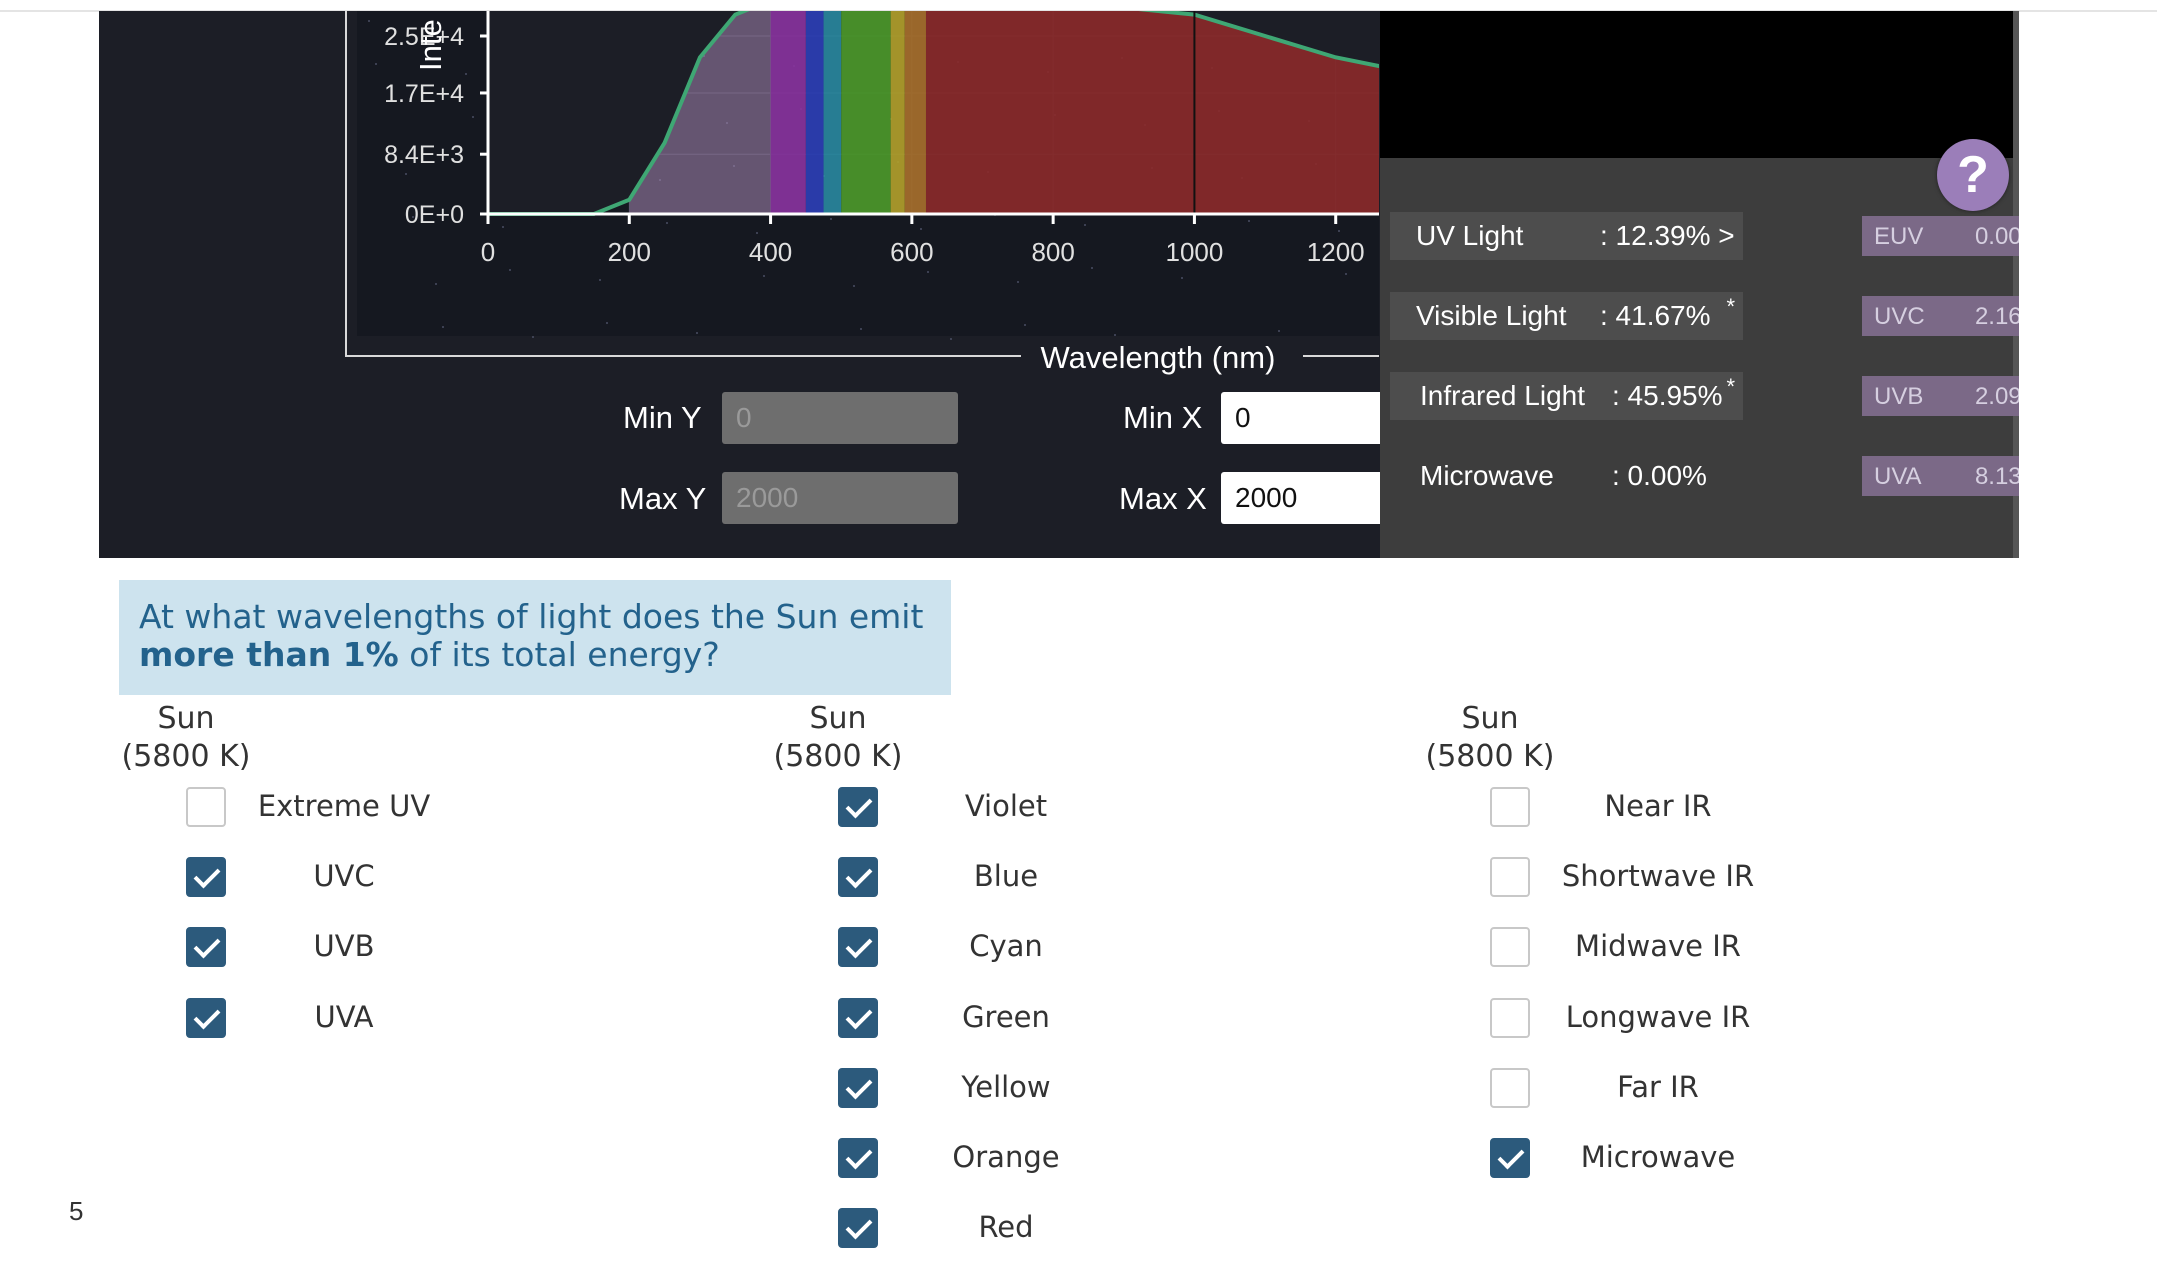  What do you see at coordinates (998, 1089) in the screenshot?
I see `checkbox-row: Yellow` at bounding box center [998, 1089].